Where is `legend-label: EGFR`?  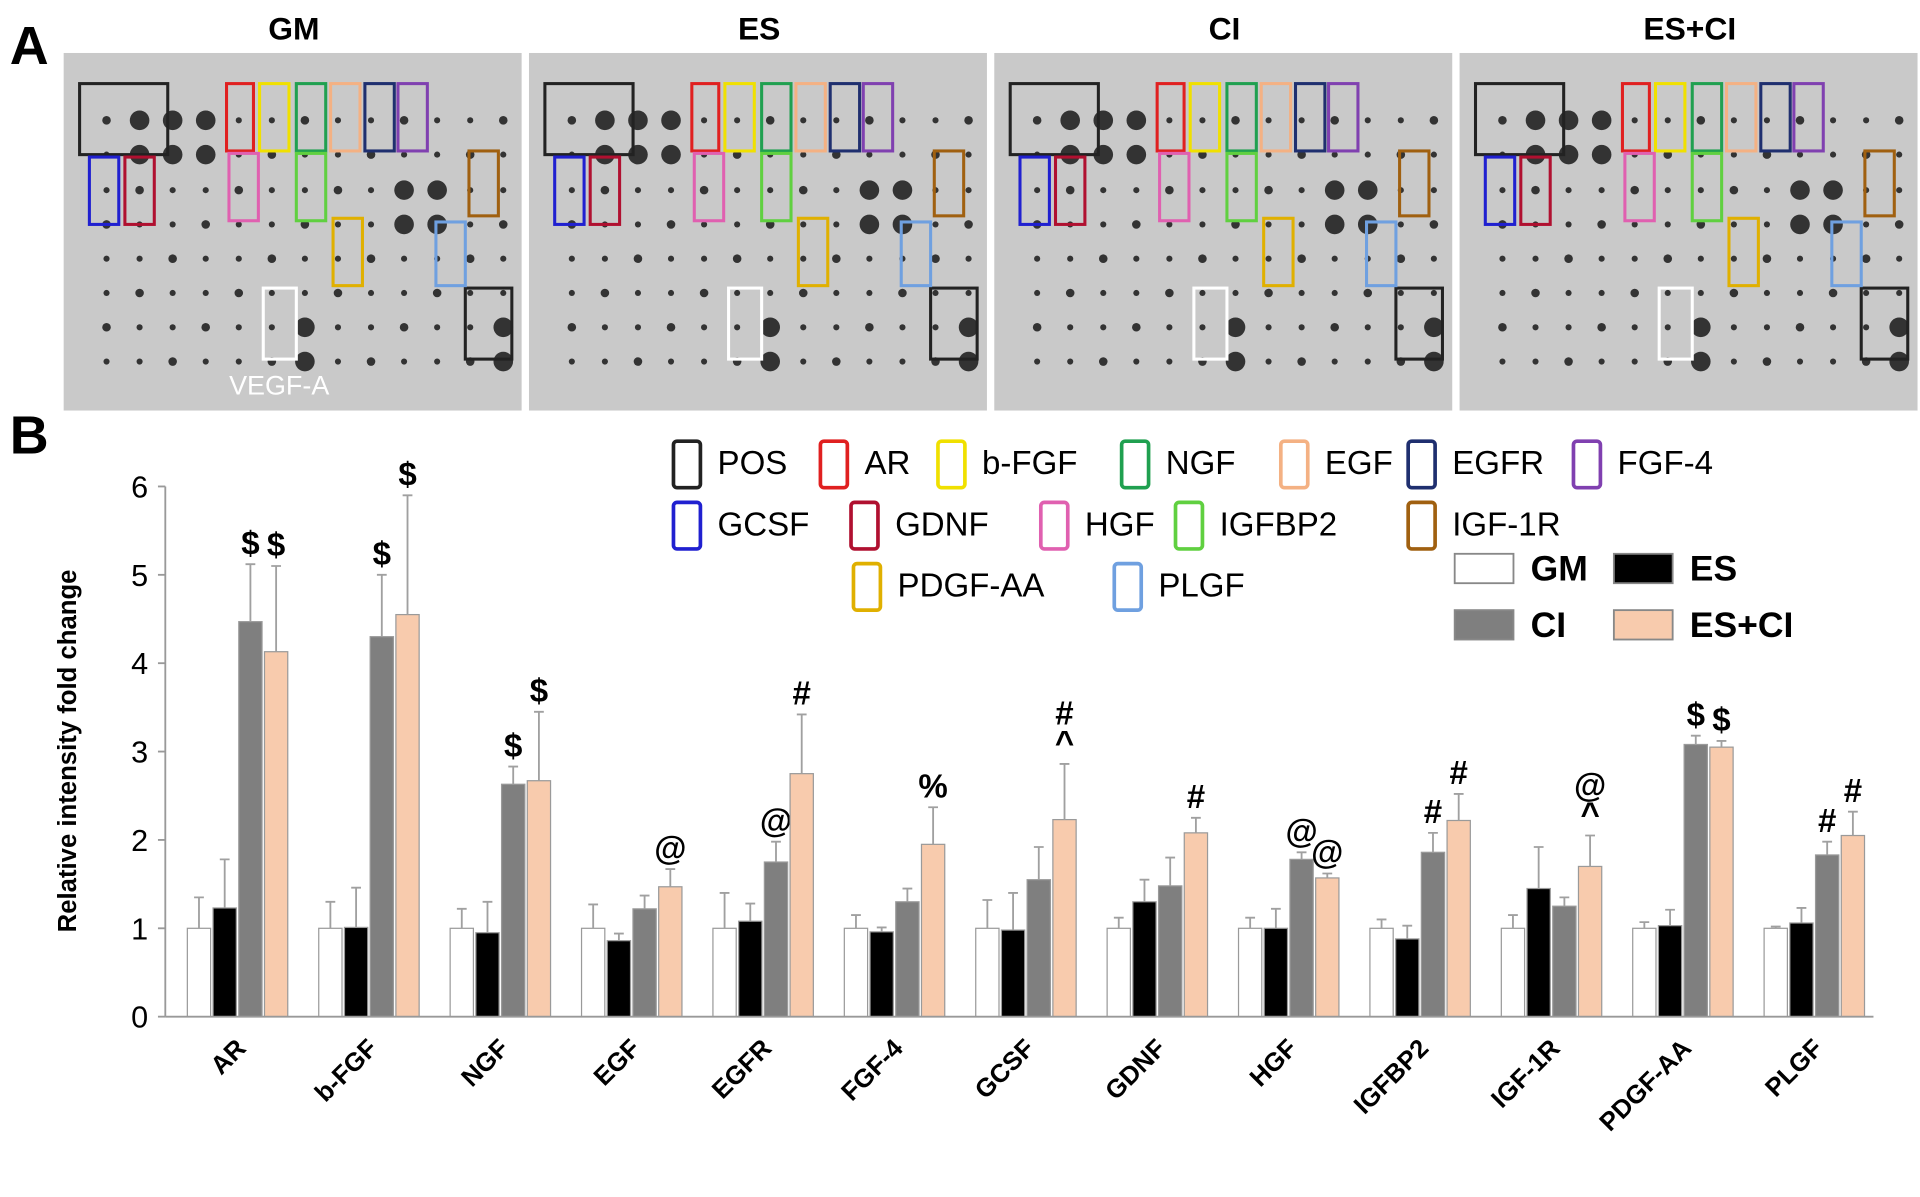
legend-label: EGFR is located at coordinates (1498, 463).